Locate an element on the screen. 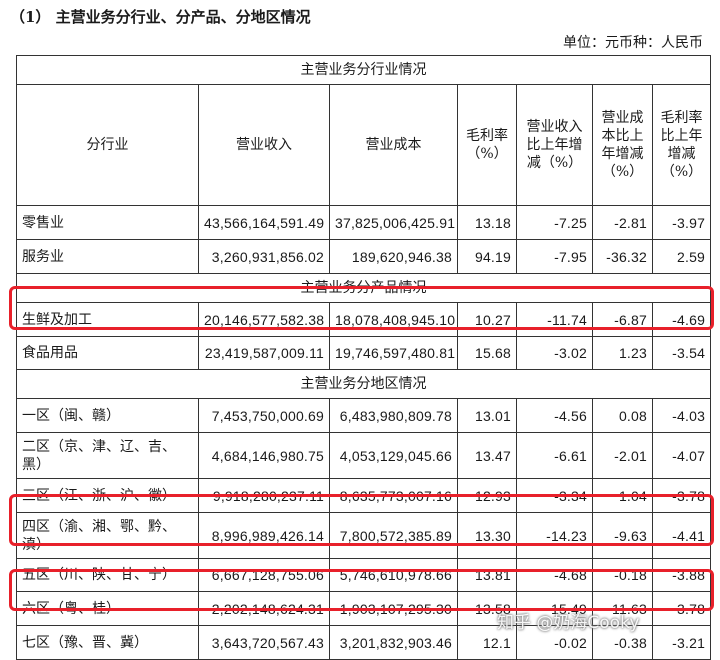 This screenshot has width=720, height=660. cell-revenue: 8,996,989,426.14 is located at coordinates (264, 535).